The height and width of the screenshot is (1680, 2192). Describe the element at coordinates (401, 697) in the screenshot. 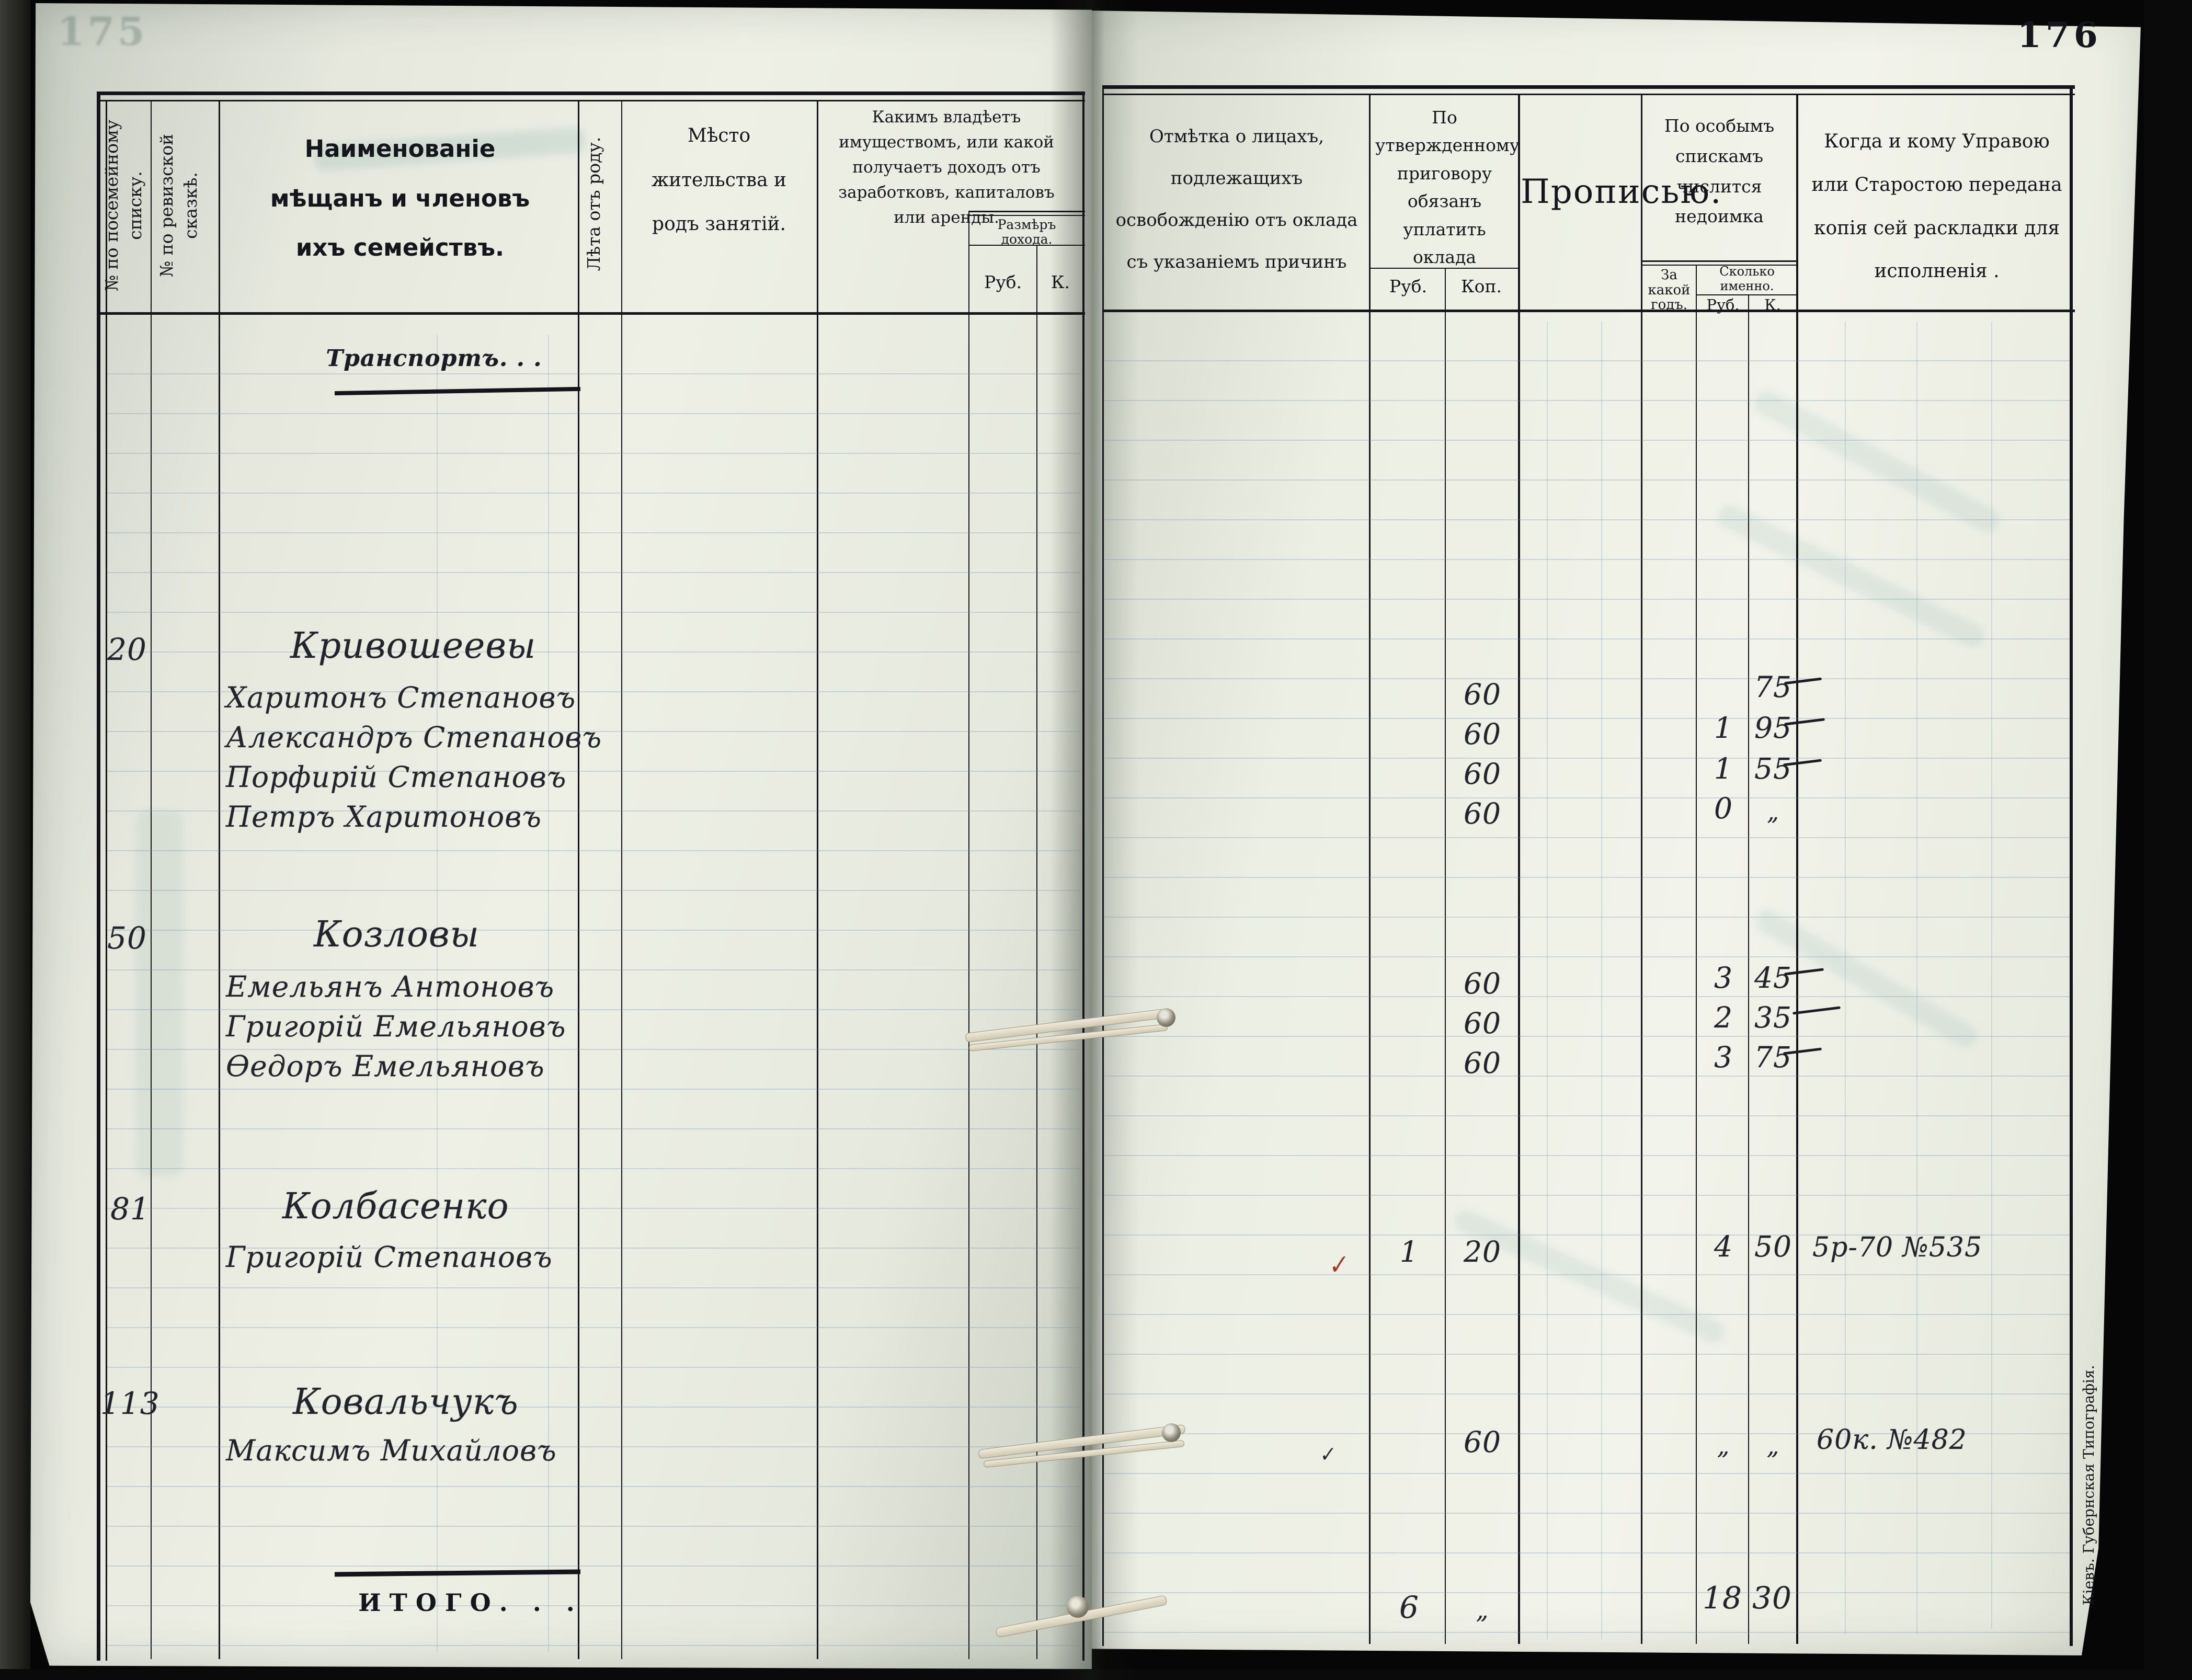

I see `member-name: Харитонъ Степановъ` at that location.